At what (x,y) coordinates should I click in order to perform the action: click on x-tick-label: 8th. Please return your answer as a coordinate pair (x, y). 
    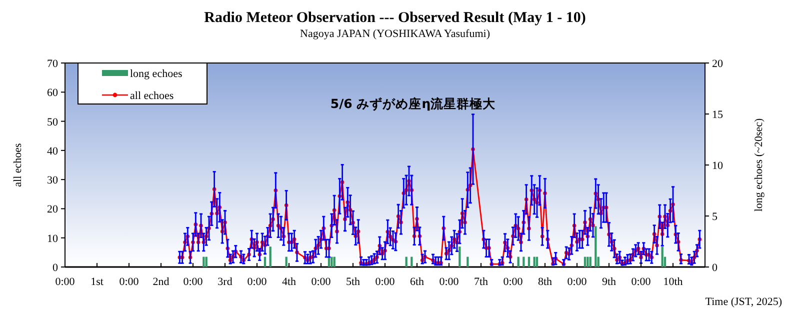
    Looking at the image, I should click on (545, 282).